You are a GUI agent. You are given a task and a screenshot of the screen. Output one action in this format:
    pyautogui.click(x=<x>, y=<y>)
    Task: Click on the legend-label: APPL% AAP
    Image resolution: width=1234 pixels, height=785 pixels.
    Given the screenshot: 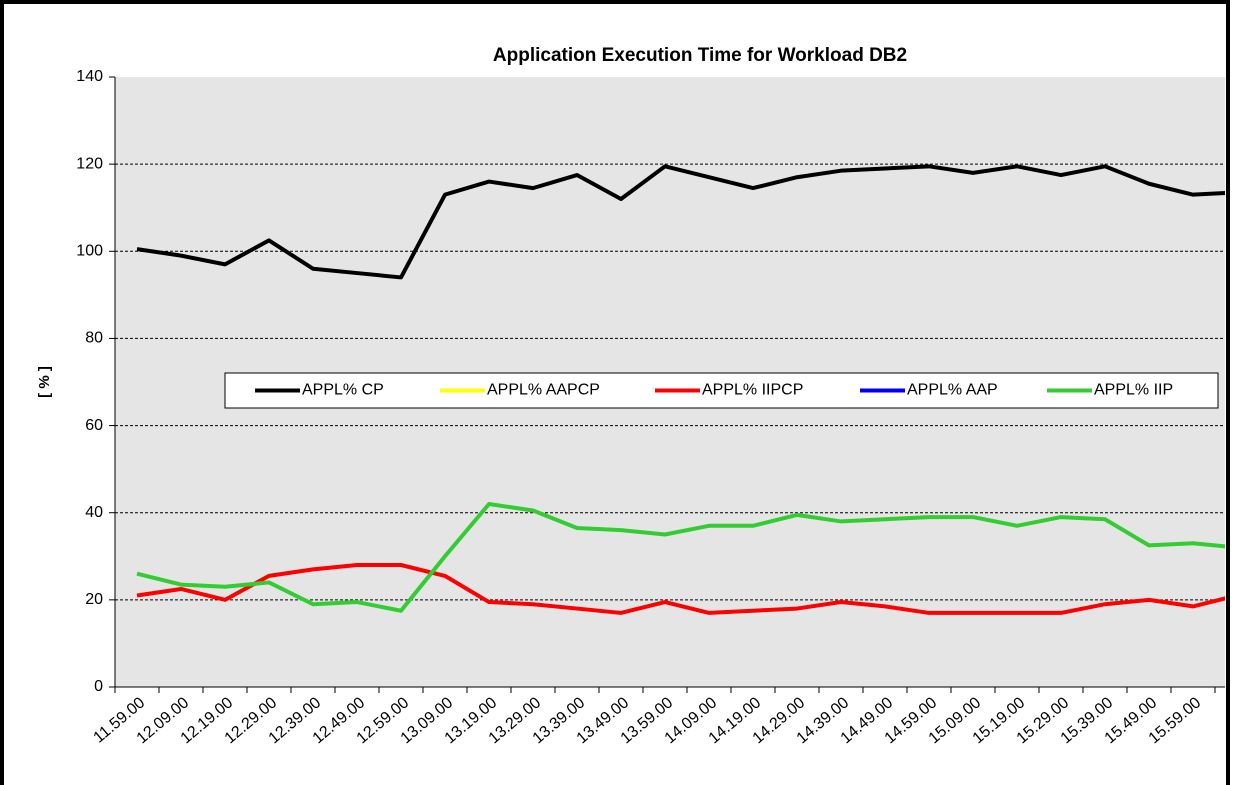 What is the action you would take?
    pyautogui.click(x=952, y=390)
    